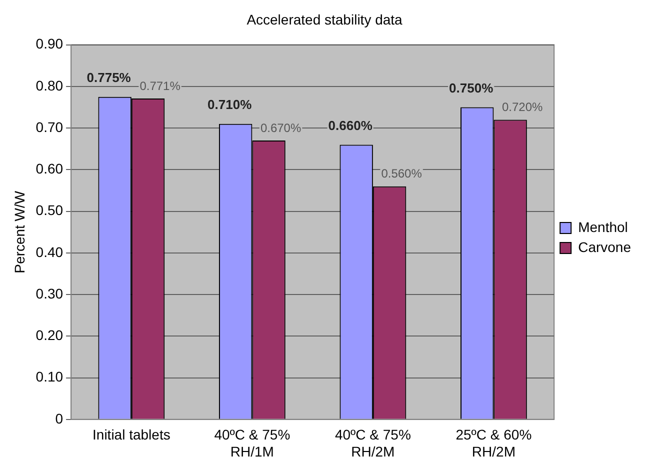 The width and height of the screenshot is (653, 472). Describe the element at coordinates (50, 44) in the screenshot. I see `y-tick-label: 0.90` at that location.